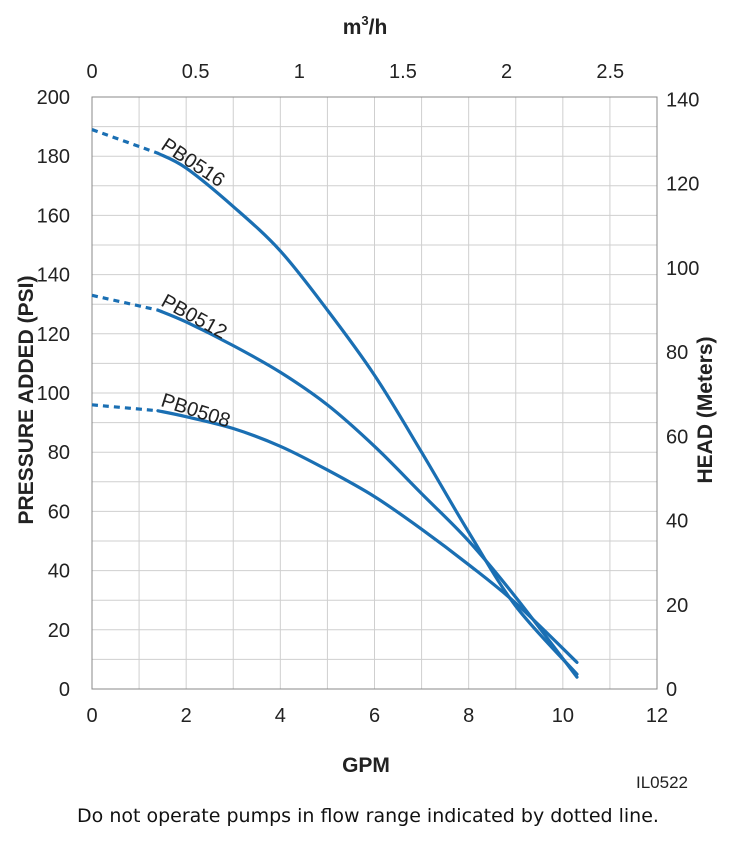  I want to click on curve-label-pb0508: PB0508, so click(195, 411).